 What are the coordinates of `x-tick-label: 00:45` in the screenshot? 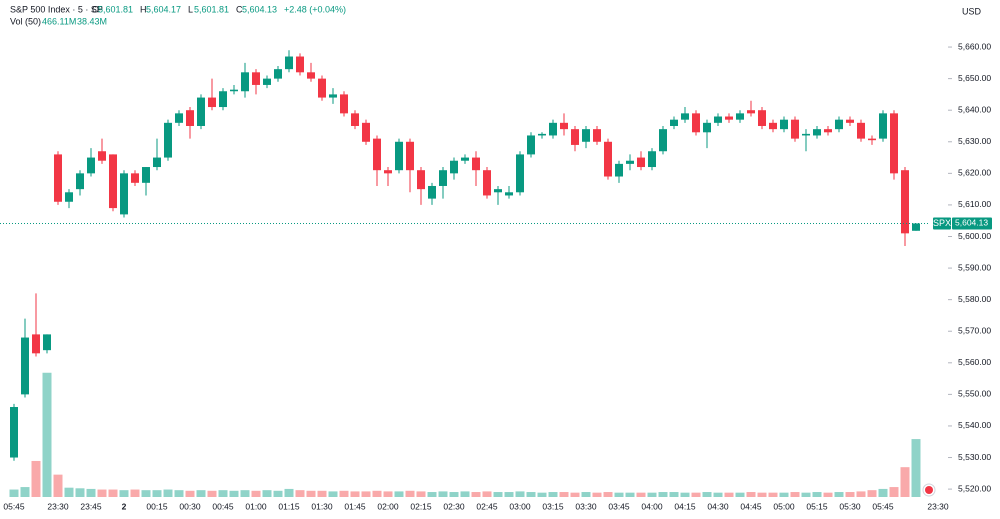 It's located at (223, 506).